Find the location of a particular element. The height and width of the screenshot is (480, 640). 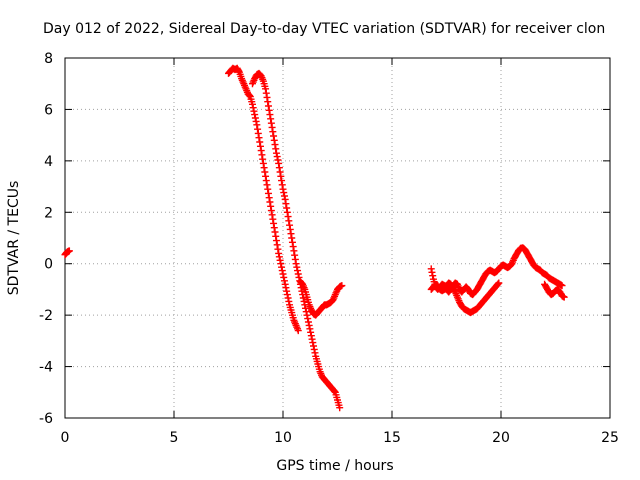

y-tick-label: -6 is located at coordinates (46, 419).